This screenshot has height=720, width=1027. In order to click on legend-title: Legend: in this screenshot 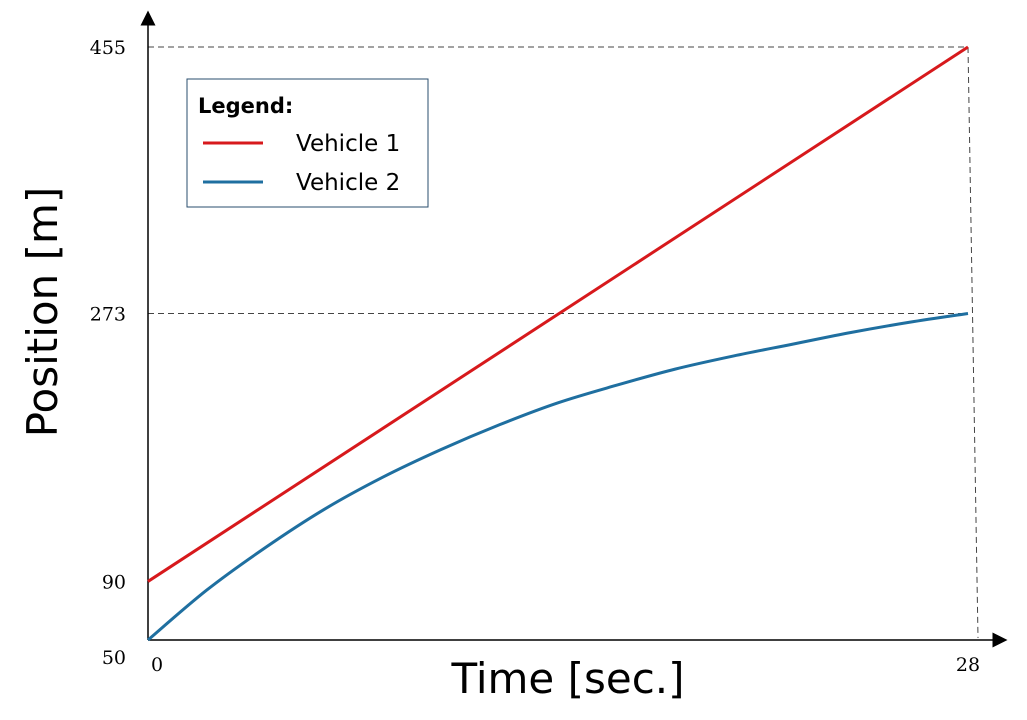, I will do `click(245, 106)`.